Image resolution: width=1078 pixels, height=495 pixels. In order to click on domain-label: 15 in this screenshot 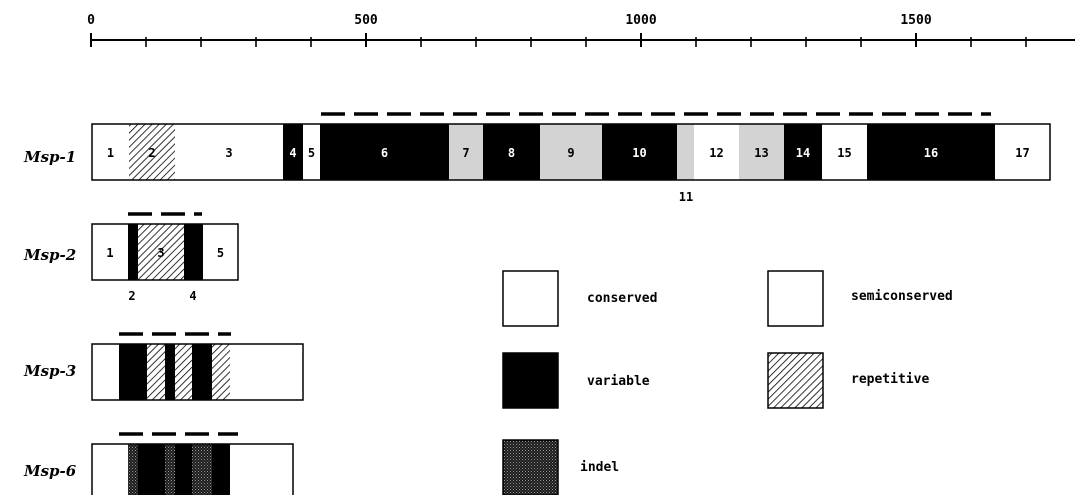, I will do `click(844, 153)`.